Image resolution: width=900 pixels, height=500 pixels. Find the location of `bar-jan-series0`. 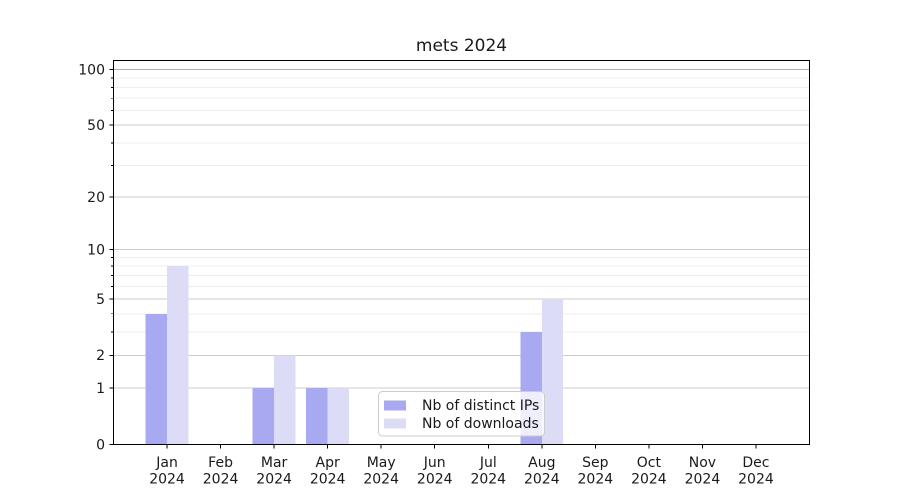

bar-jan-series0 is located at coordinates (156, 379).